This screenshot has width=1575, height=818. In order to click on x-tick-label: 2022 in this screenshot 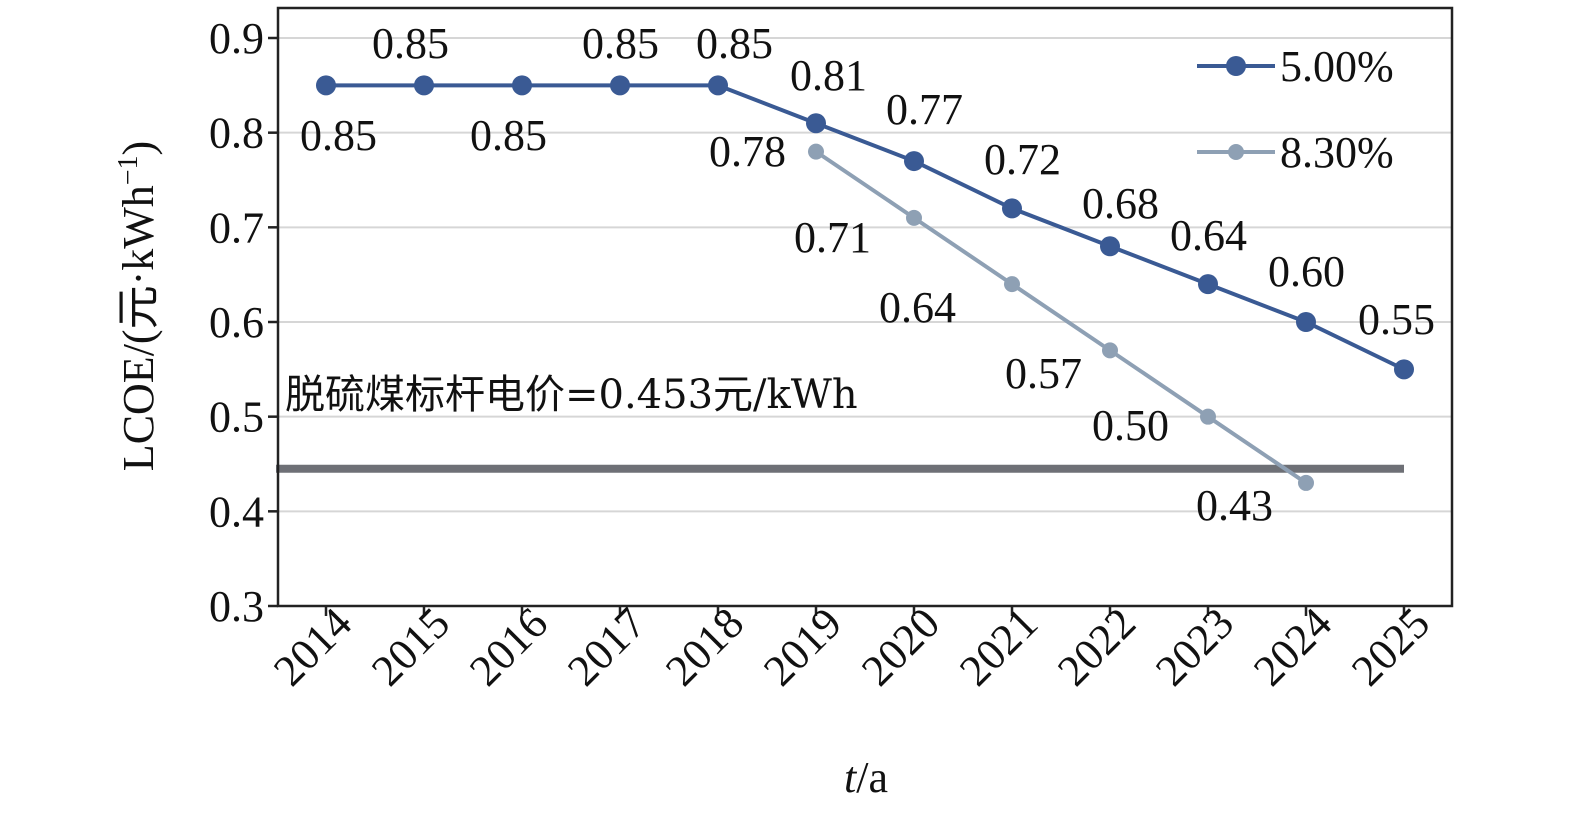, I will do `click(1096, 646)`.